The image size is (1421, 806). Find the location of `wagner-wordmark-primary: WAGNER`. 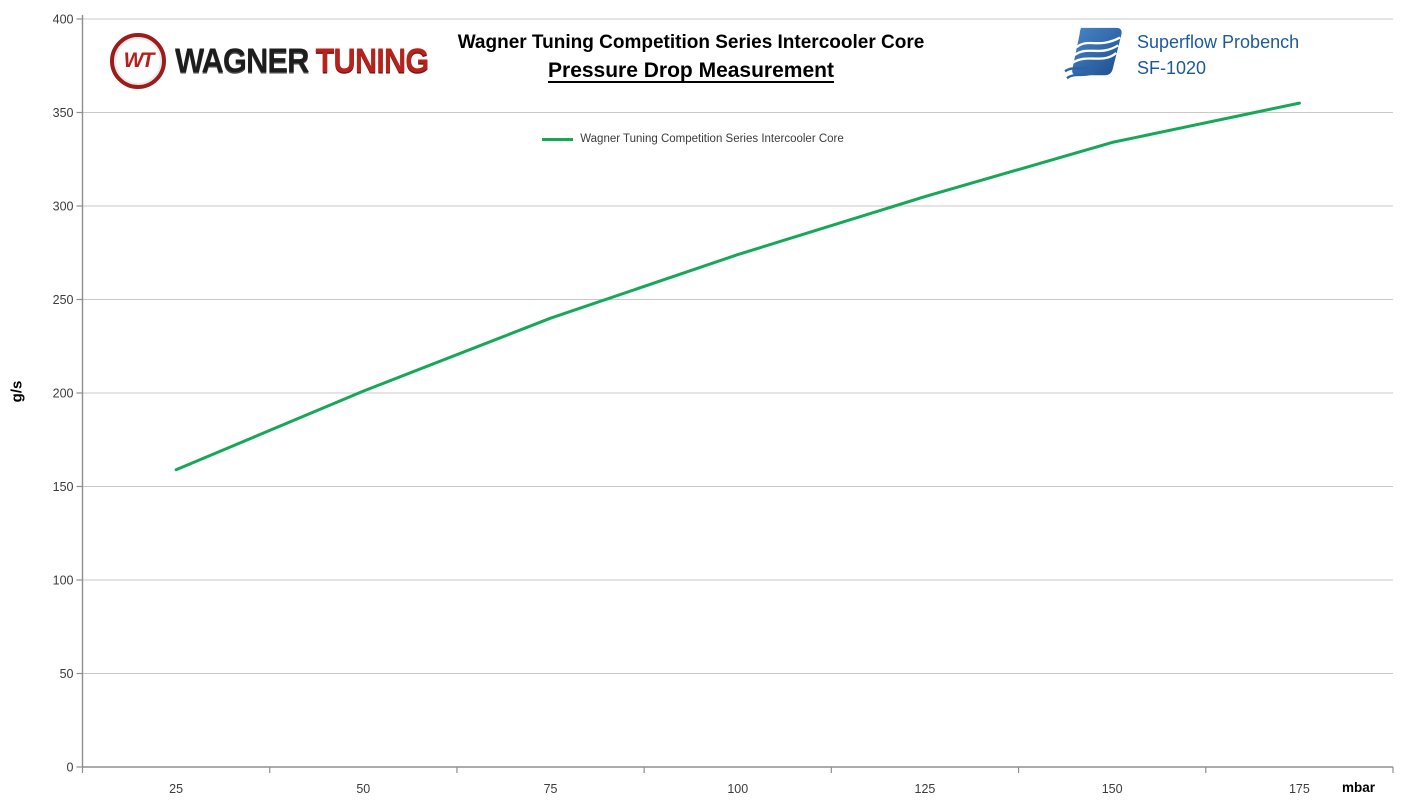

wagner-wordmark-primary: WAGNER is located at coordinates (242, 60).